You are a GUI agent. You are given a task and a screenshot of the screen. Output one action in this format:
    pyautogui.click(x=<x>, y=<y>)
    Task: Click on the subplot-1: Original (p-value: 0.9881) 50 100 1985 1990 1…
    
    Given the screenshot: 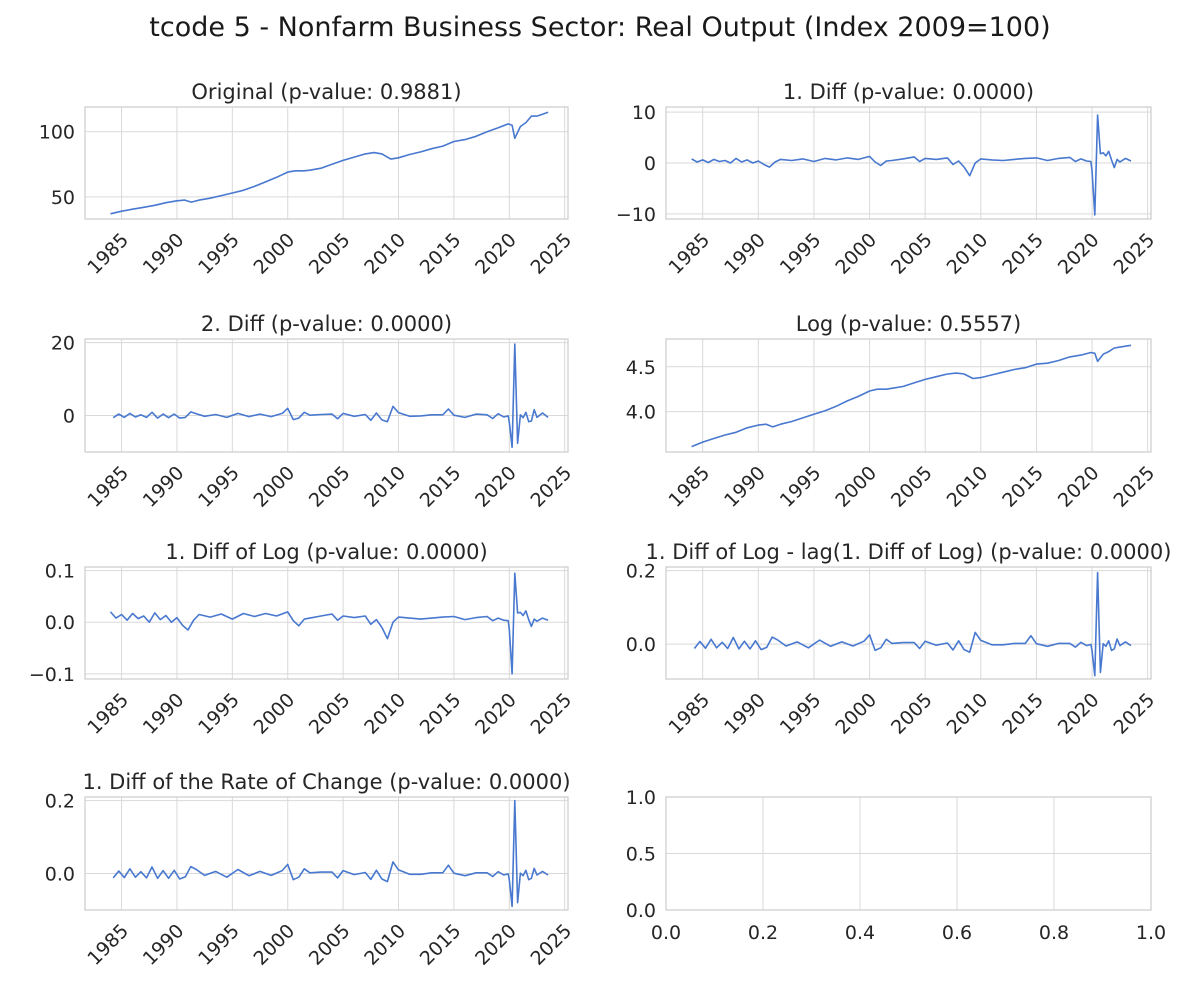 What is the action you would take?
    pyautogui.click(x=307, y=179)
    